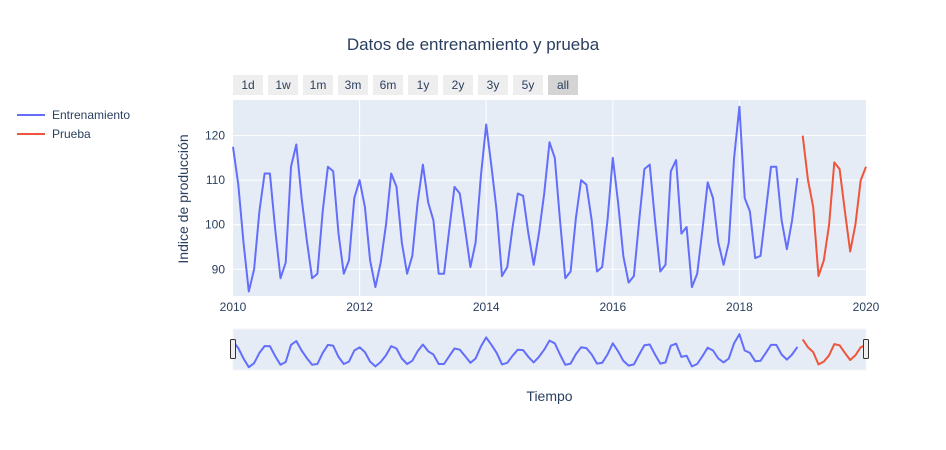 This screenshot has width=946, height=450. What do you see at coordinates (473, 44) in the screenshot?
I see `chart-title: Datos de entrenamiento y prueba` at bounding box center [473, 44].